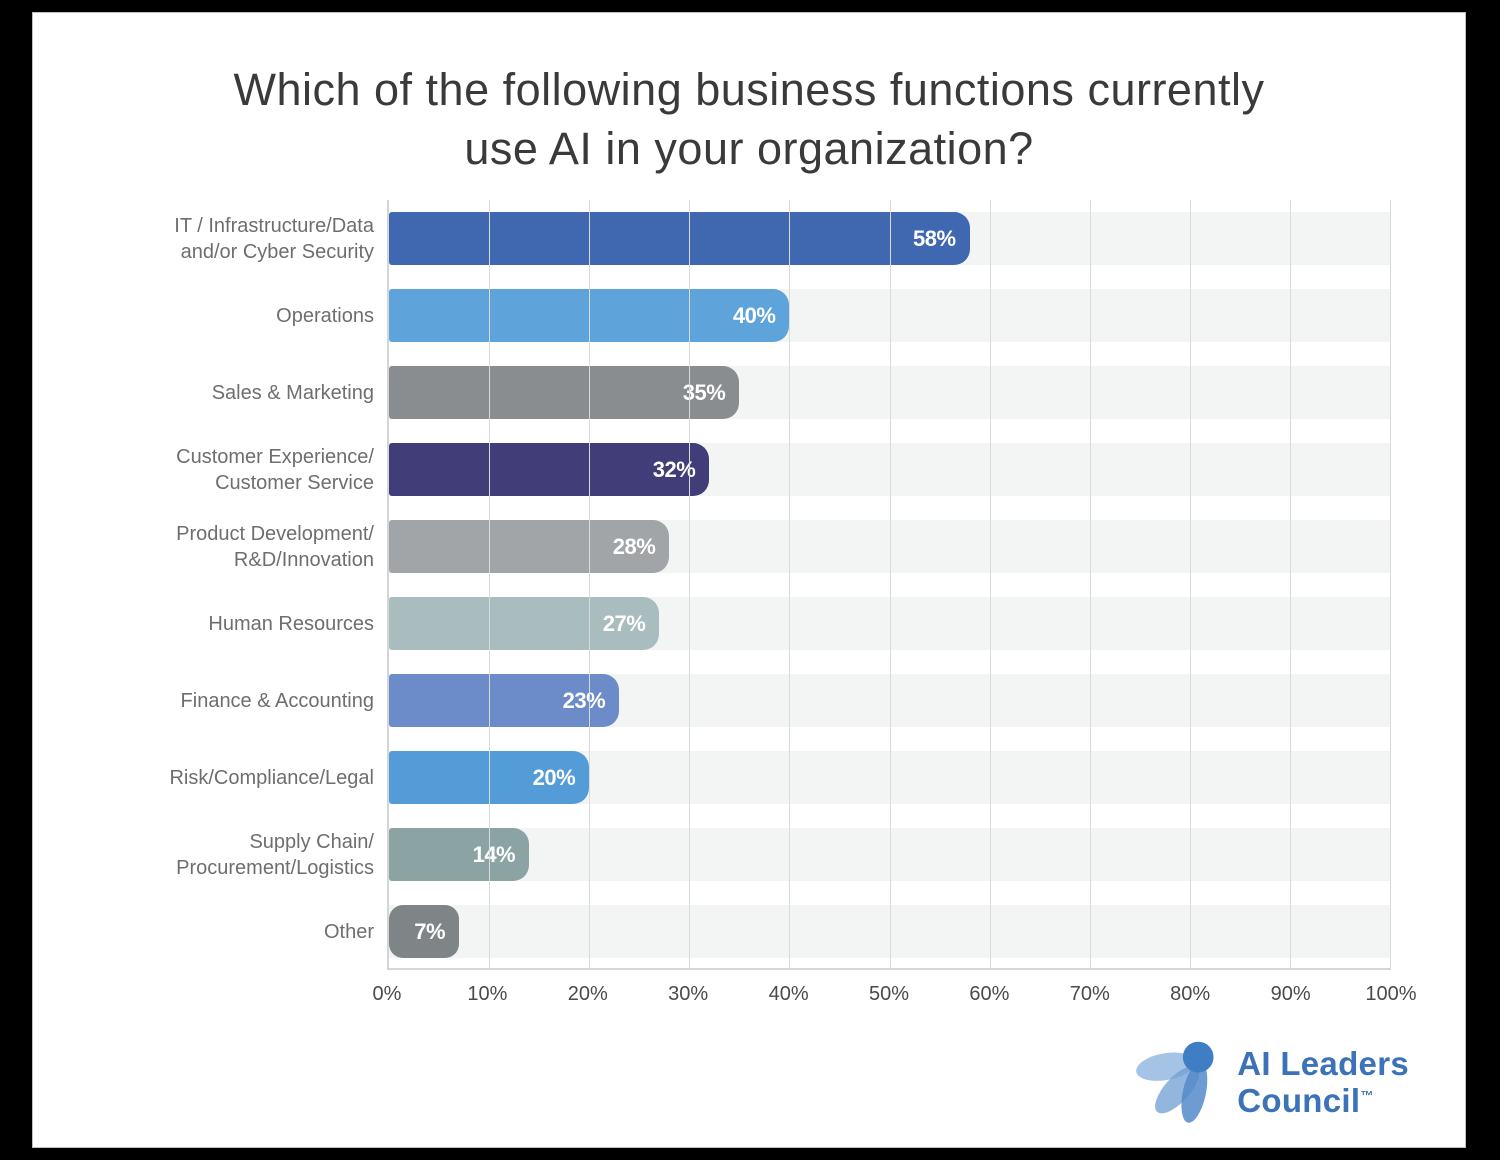 This screenshot has width=1500, height=1160. Describe the element at coordinates (1190, 994) in the screenshot. I see `x-axis-tick-label: 80%` at that location.